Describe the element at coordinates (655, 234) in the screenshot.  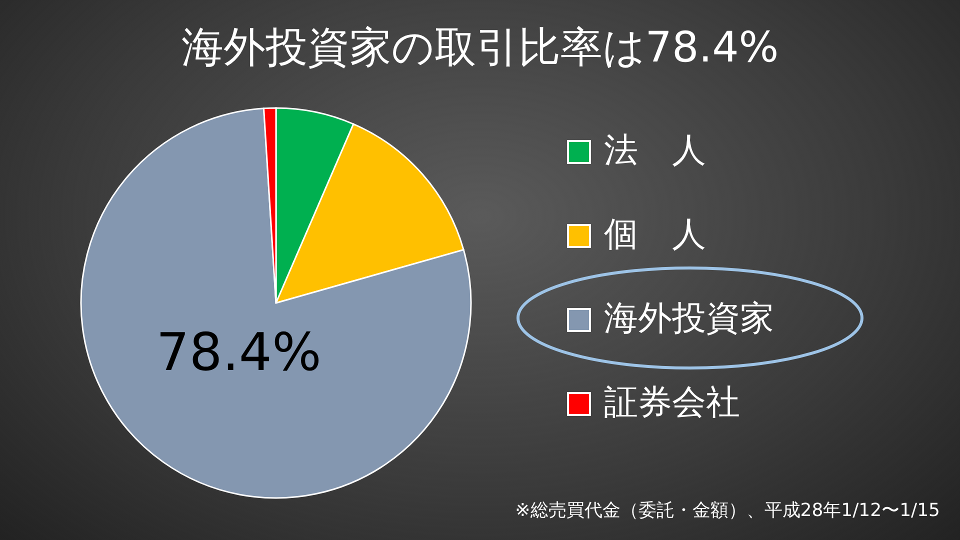
I see `legend-label: 個 人` at that location.